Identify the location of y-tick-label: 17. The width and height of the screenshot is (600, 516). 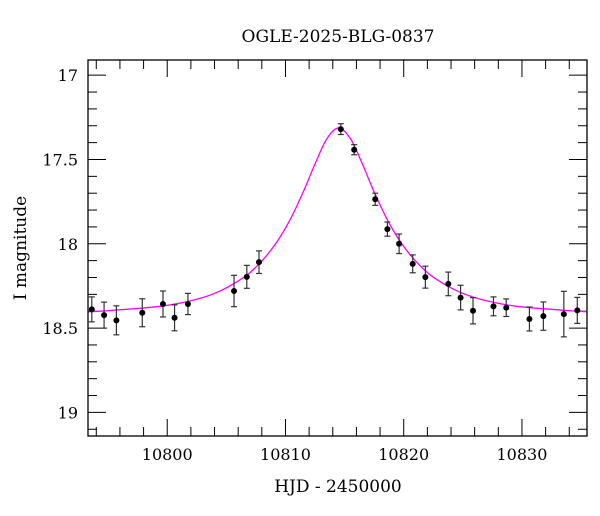
(68, 75).